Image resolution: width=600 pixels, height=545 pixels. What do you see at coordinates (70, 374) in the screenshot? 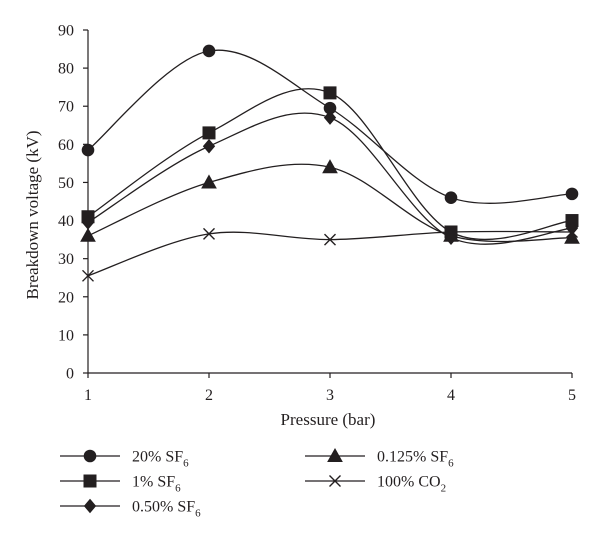
I see `y-tick-label: 0` at bounding box center [70, 374].